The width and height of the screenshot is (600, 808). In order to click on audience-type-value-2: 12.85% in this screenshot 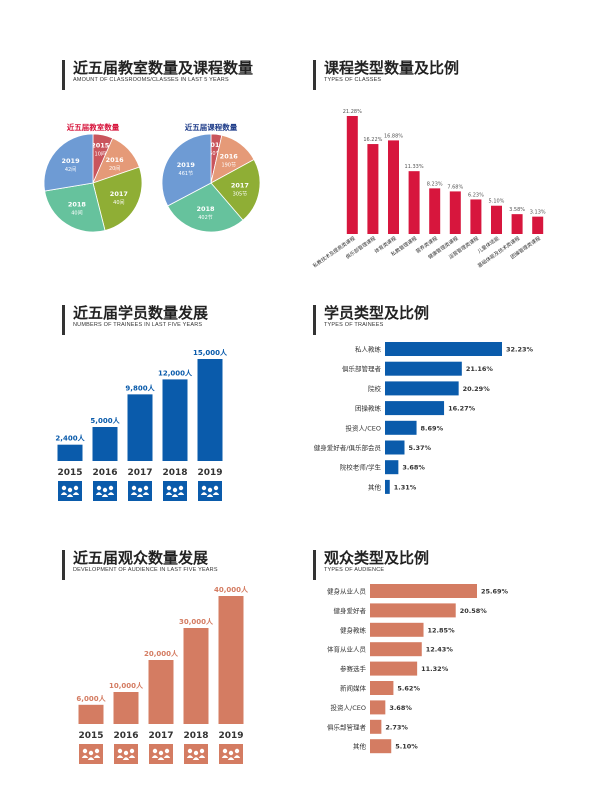, I will do `click(442, 630)`.